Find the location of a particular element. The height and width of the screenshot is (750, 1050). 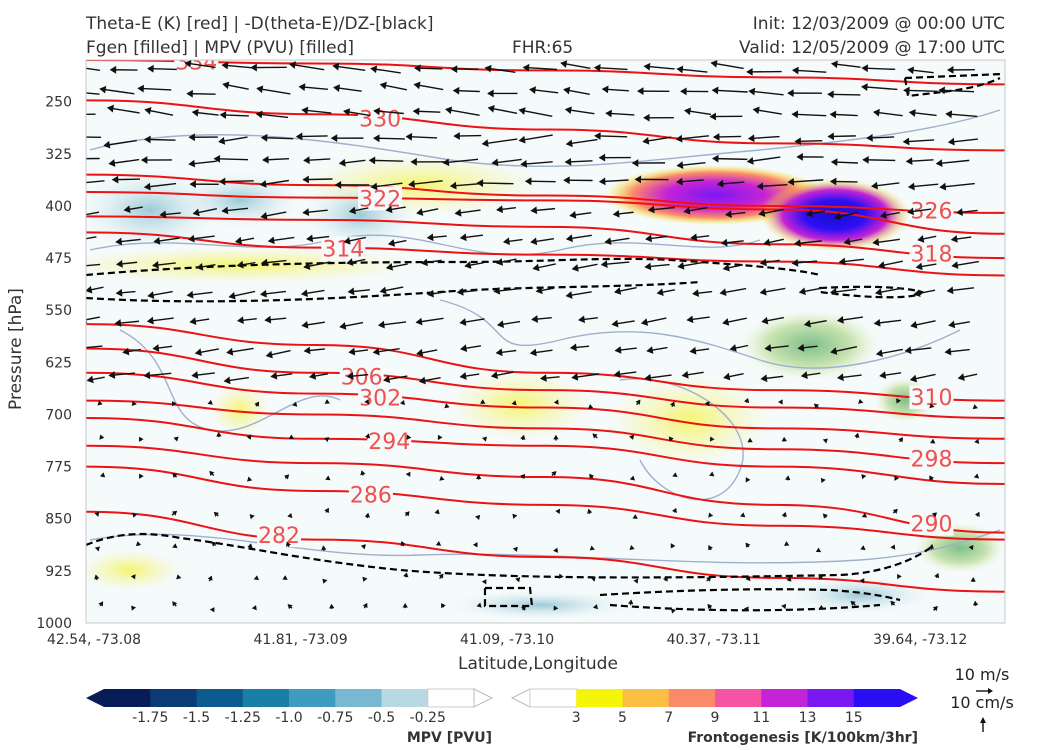

mpv-outline is located at coordinates (700, 334).